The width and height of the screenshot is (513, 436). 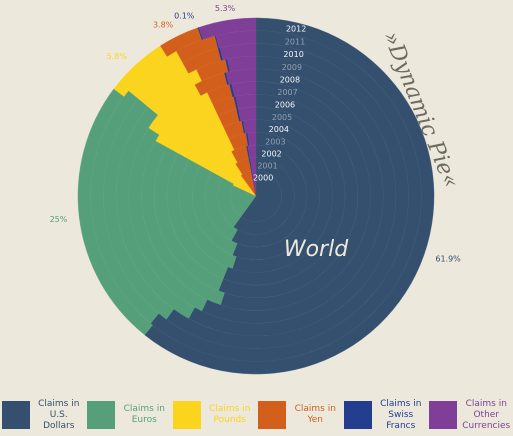 What do you see at coordinates (59, 414) in the screenshot?
I see `legend-label: Claims in U.S. Dollars` at bounding box center [59, 414].